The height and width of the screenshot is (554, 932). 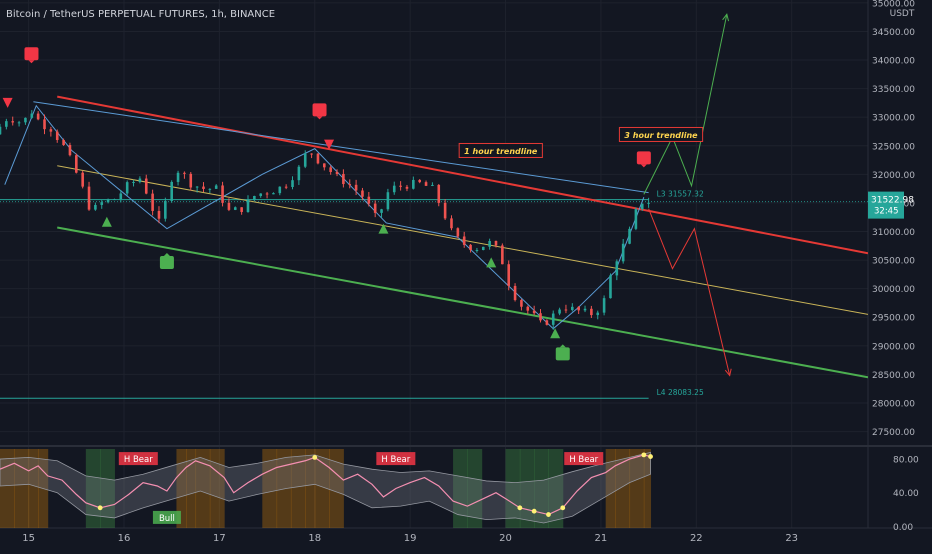 I want to click on annotation-box, so click(x=500, y=150).